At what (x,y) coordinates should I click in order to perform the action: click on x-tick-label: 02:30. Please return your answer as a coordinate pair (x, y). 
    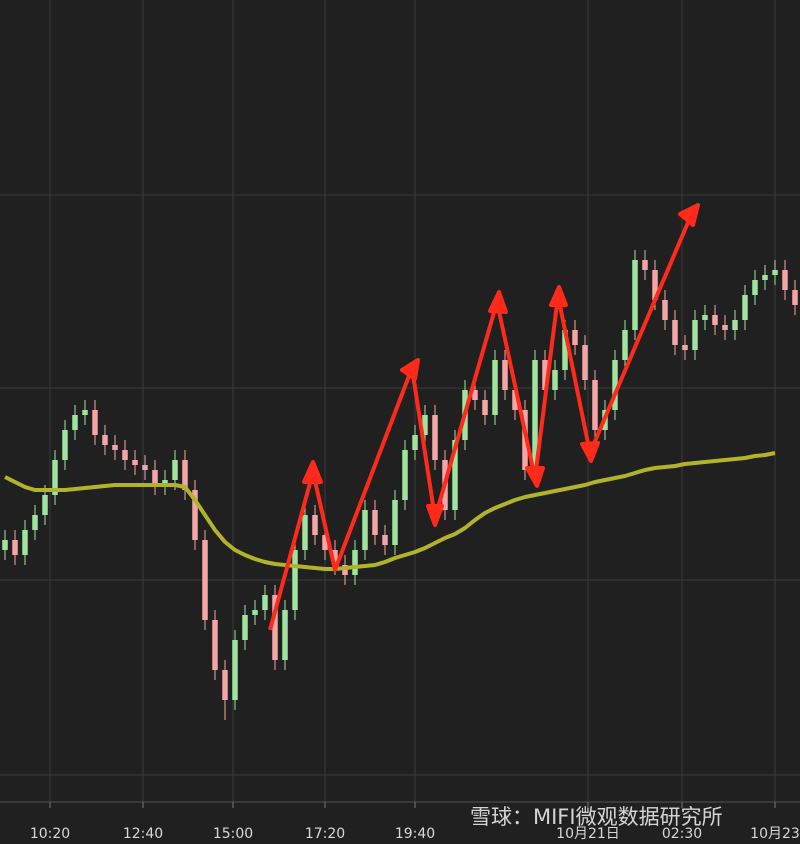
    Looking at the image, I should click on (682, 834).